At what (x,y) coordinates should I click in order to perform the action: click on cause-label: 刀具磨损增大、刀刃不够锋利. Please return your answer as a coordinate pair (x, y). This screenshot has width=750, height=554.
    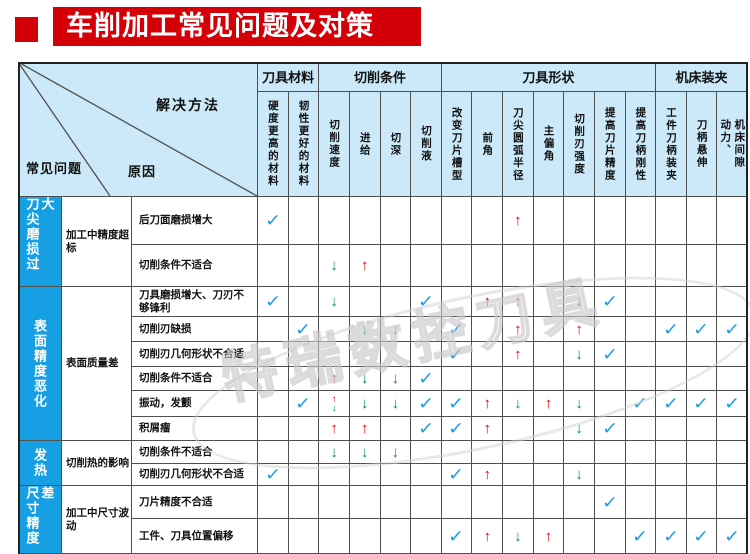
    Looking at the image, I should click on (191, 301).